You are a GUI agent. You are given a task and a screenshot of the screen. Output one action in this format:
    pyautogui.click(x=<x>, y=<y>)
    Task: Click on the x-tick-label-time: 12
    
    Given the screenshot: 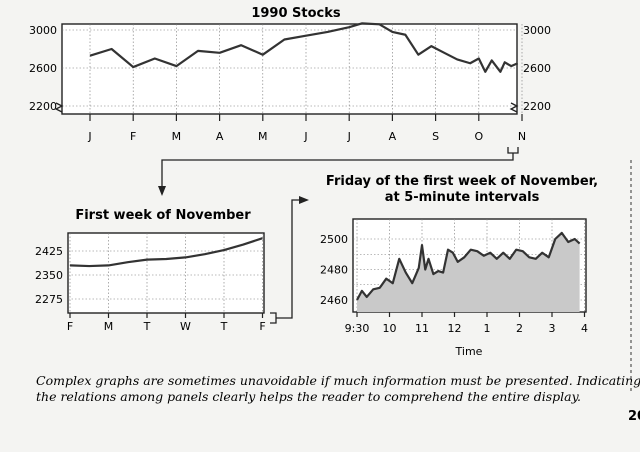 What is the action you would take?
    pyautogui.click(x=455, y=328)
    